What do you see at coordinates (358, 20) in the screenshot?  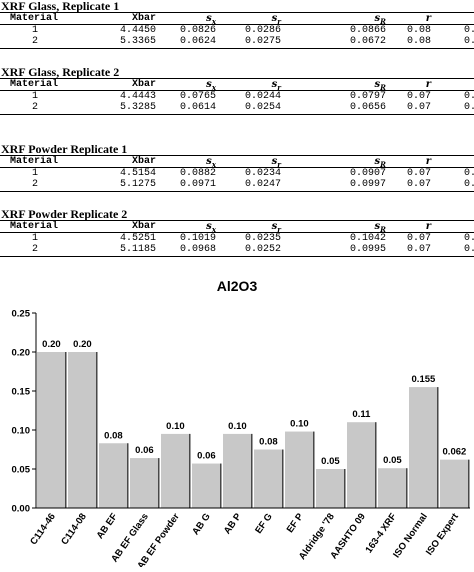 I see `column-header-sR: sR` at bounding box center [358, 20].